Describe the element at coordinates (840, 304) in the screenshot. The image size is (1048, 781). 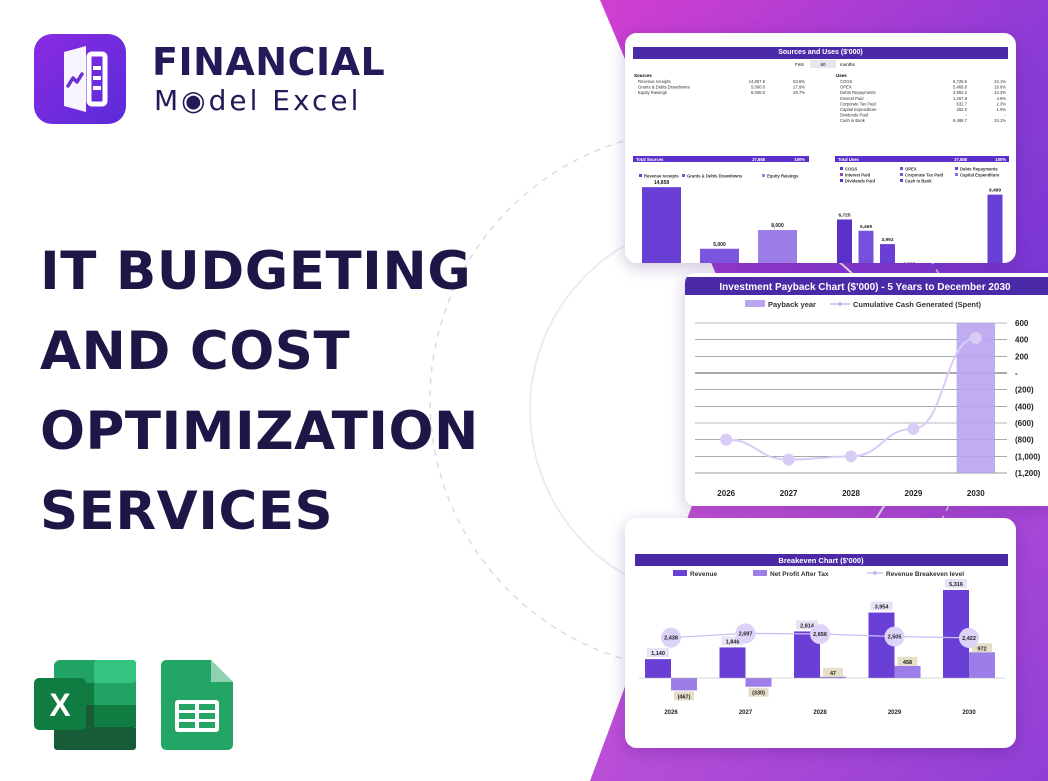
I see `legend-marker-cumulative` at that location.